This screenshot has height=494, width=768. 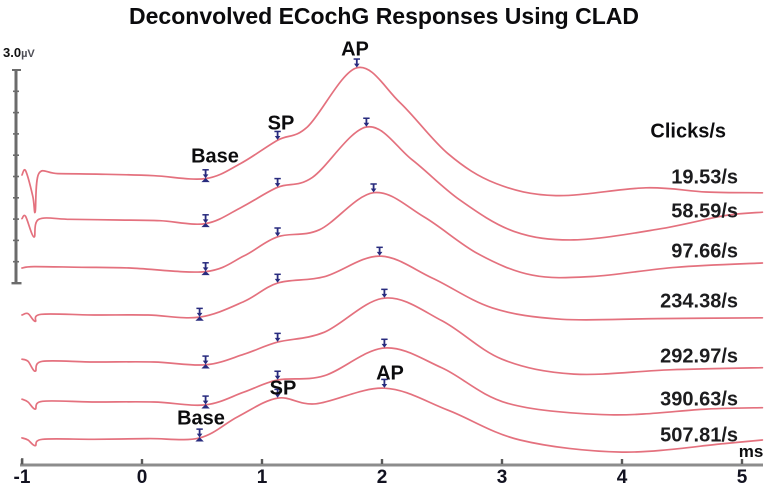 What do you see at coordinates (283, 388) in the screenshot?
I see `annotation-sp-4: SP` at bounding box center [283, 388].